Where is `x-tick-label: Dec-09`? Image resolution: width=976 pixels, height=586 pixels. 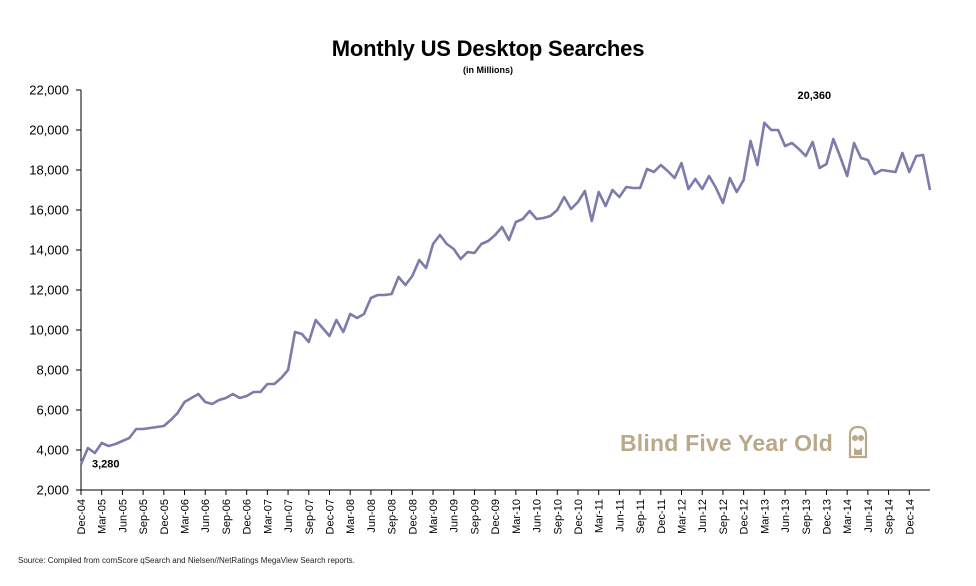
x-tick-label: Dec-09 is located at coordinates (496, 516).